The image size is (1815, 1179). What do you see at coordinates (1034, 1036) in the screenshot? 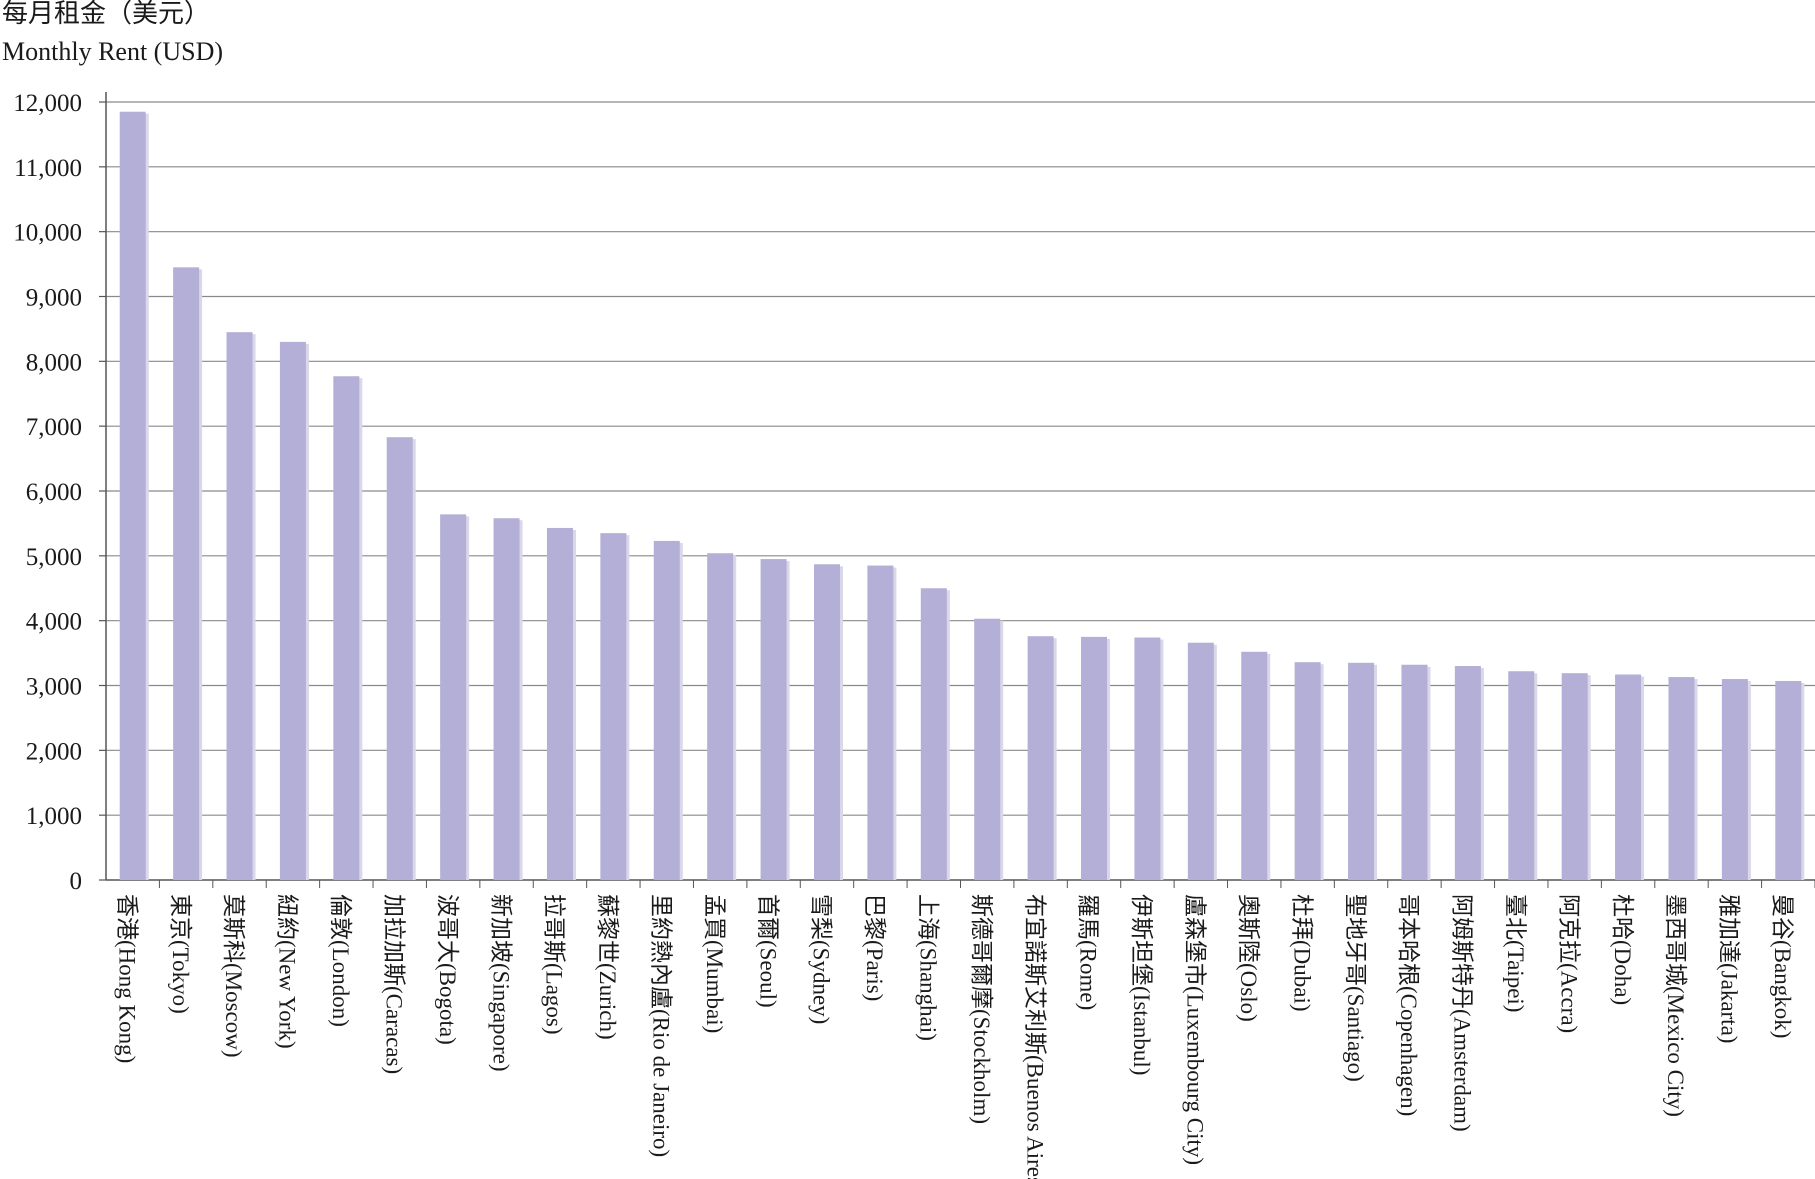
I see `x-tick-label: 布宜諾斯艾利斯(Buenos Aires)` at bounding box center [1034, 1036].